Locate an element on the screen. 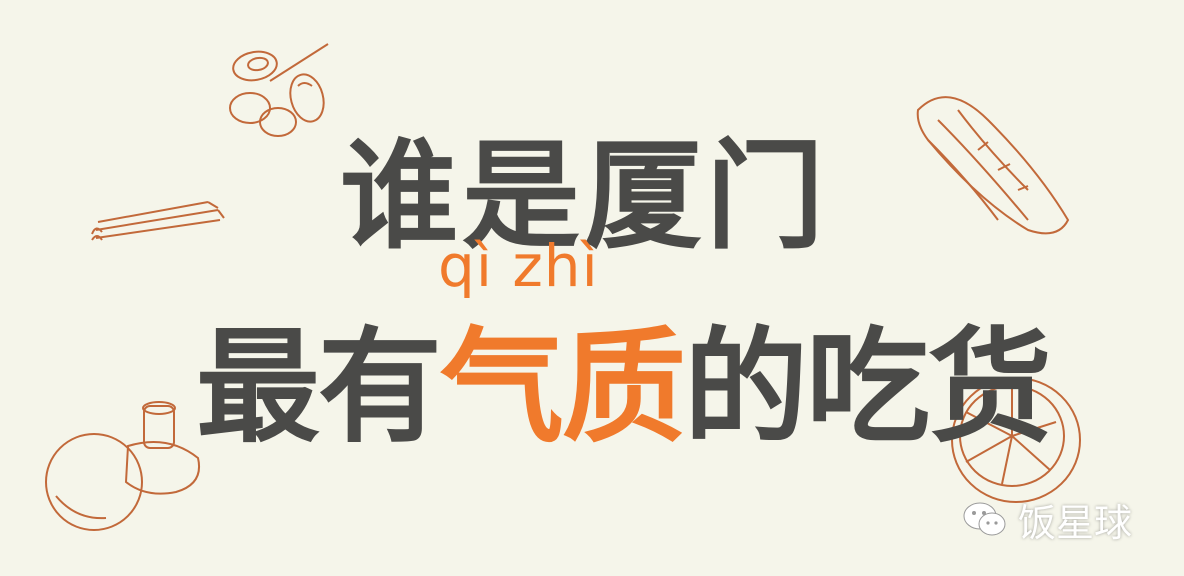 The height and width of the screenshot is (576, 1184). cabbage-icon is located at coordinates (993, 165).